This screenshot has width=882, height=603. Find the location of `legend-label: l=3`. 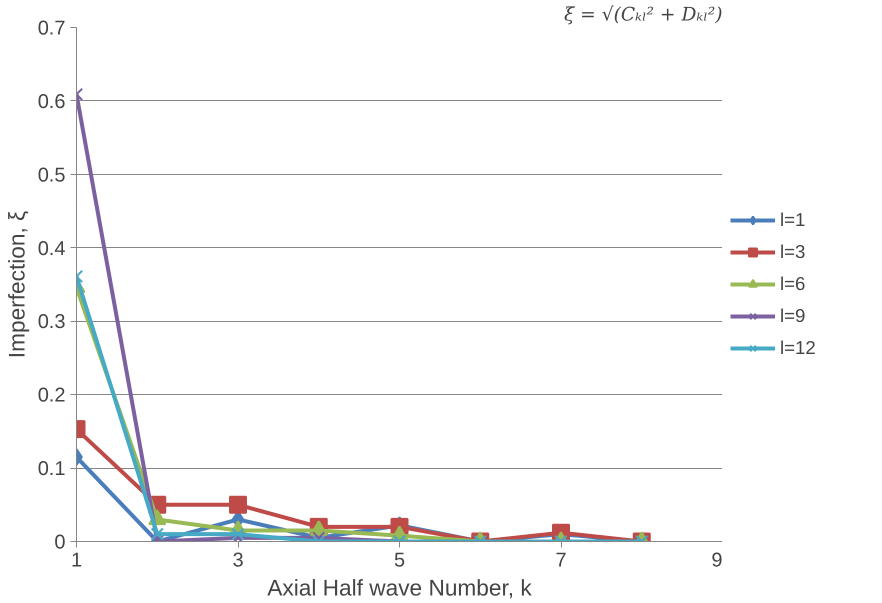

legend-label: l=3 is located at coordinates (793, 252).